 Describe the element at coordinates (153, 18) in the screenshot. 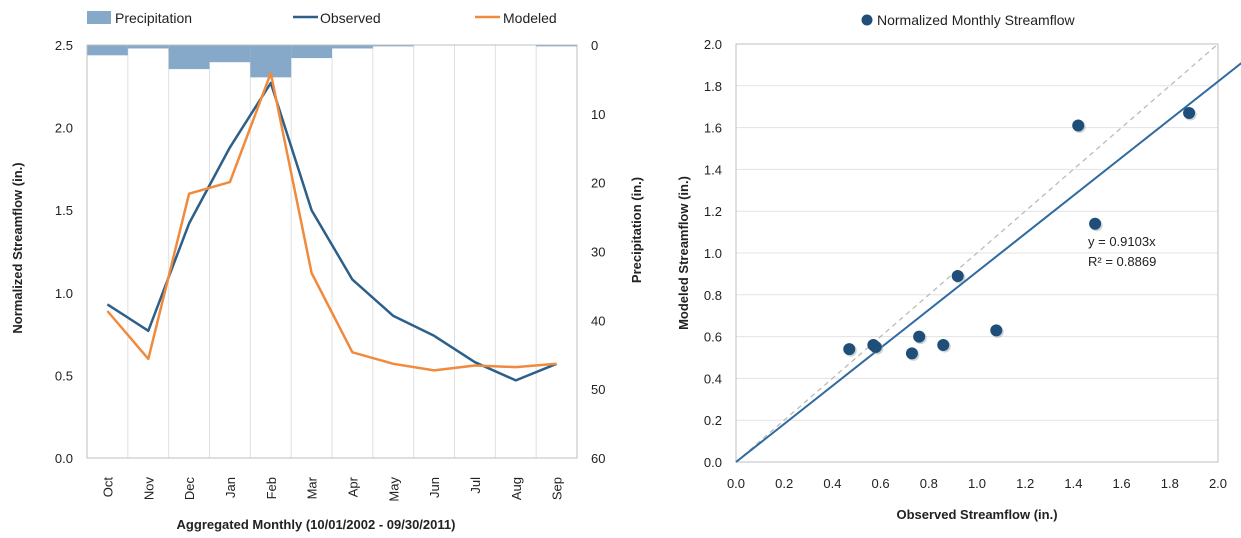

I see `legend-label-precipitation: Precipitation` at that location.